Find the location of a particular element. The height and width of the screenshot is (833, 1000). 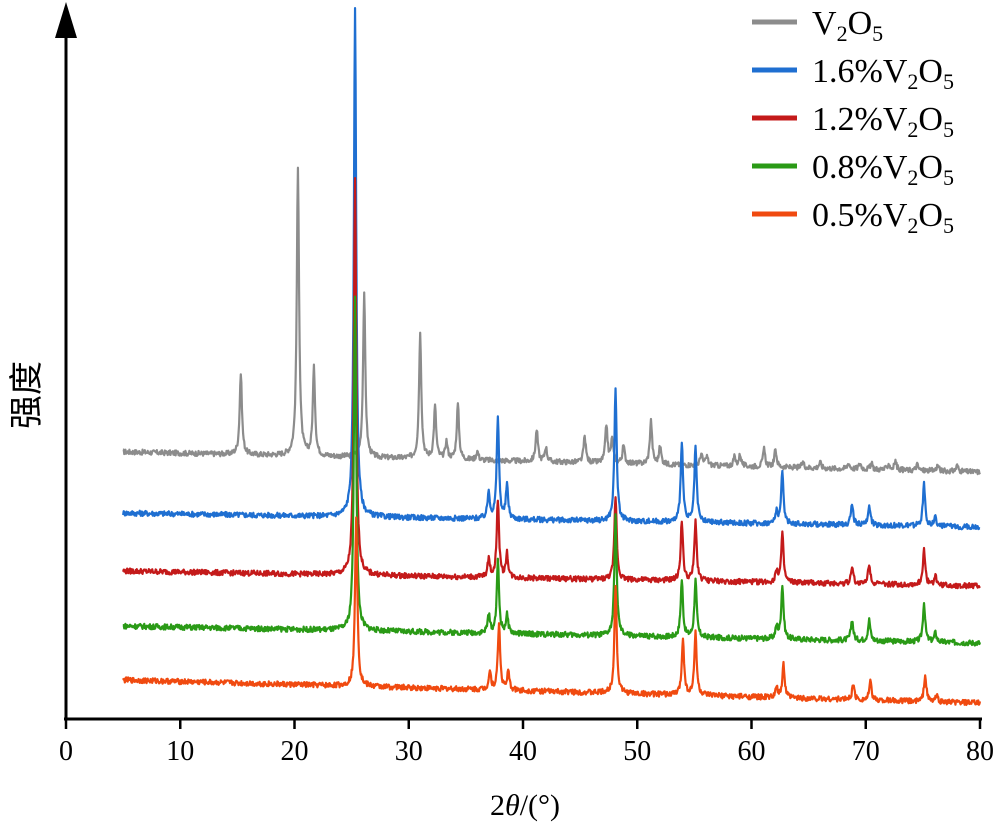

x-tick-label-3: 30 is located at coordinates (409, 751).